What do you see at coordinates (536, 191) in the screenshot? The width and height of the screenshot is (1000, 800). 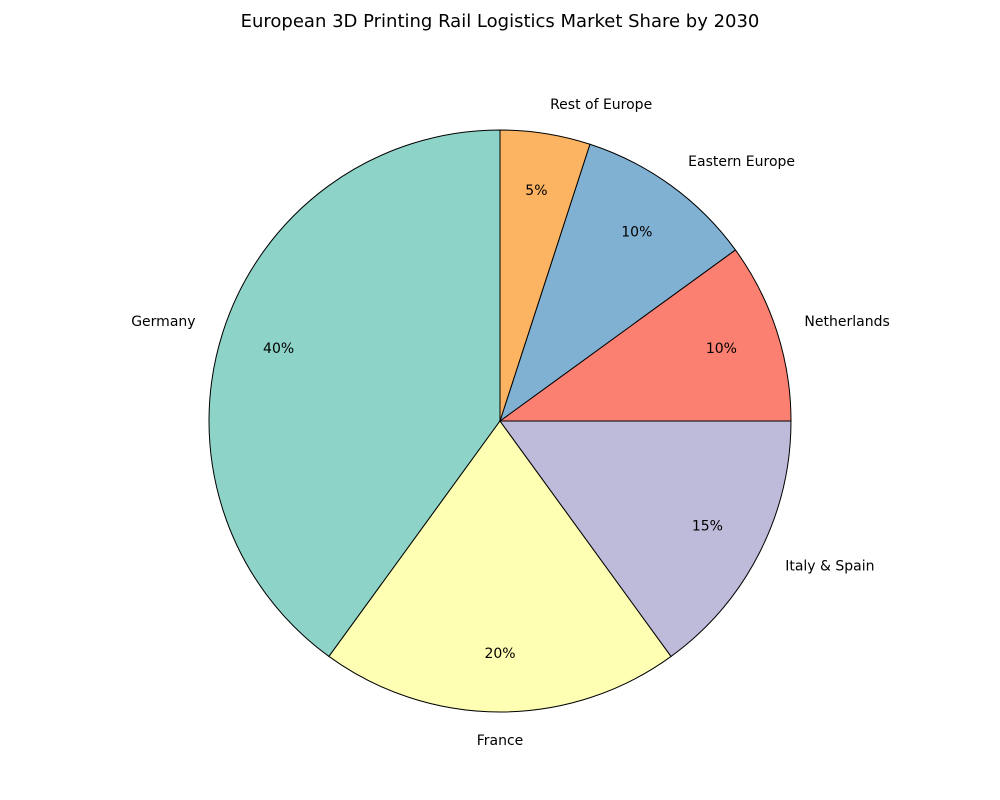 I see `value-label: 5%` at bounding box center [536, 191].